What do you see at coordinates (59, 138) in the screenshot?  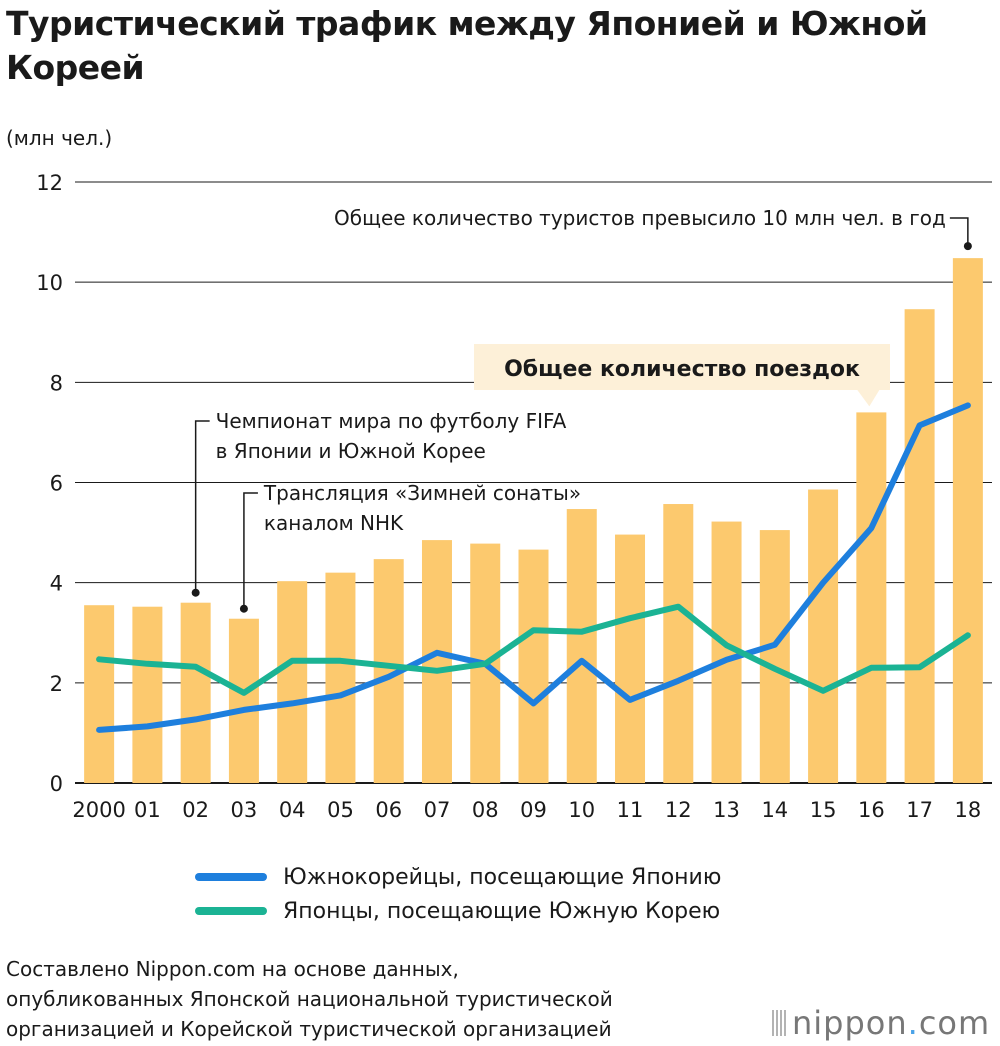 I see `y-axis-unit-label: (млн чел.)` at bounding box center [59, 138].